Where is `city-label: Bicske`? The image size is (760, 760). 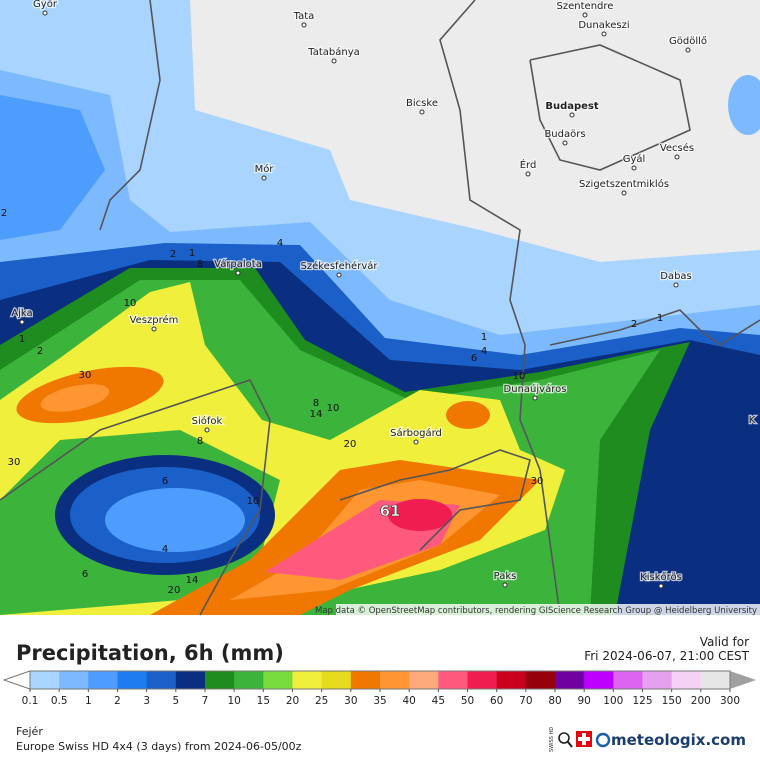
city-label: Bicske is located at coordinates (422, 103).